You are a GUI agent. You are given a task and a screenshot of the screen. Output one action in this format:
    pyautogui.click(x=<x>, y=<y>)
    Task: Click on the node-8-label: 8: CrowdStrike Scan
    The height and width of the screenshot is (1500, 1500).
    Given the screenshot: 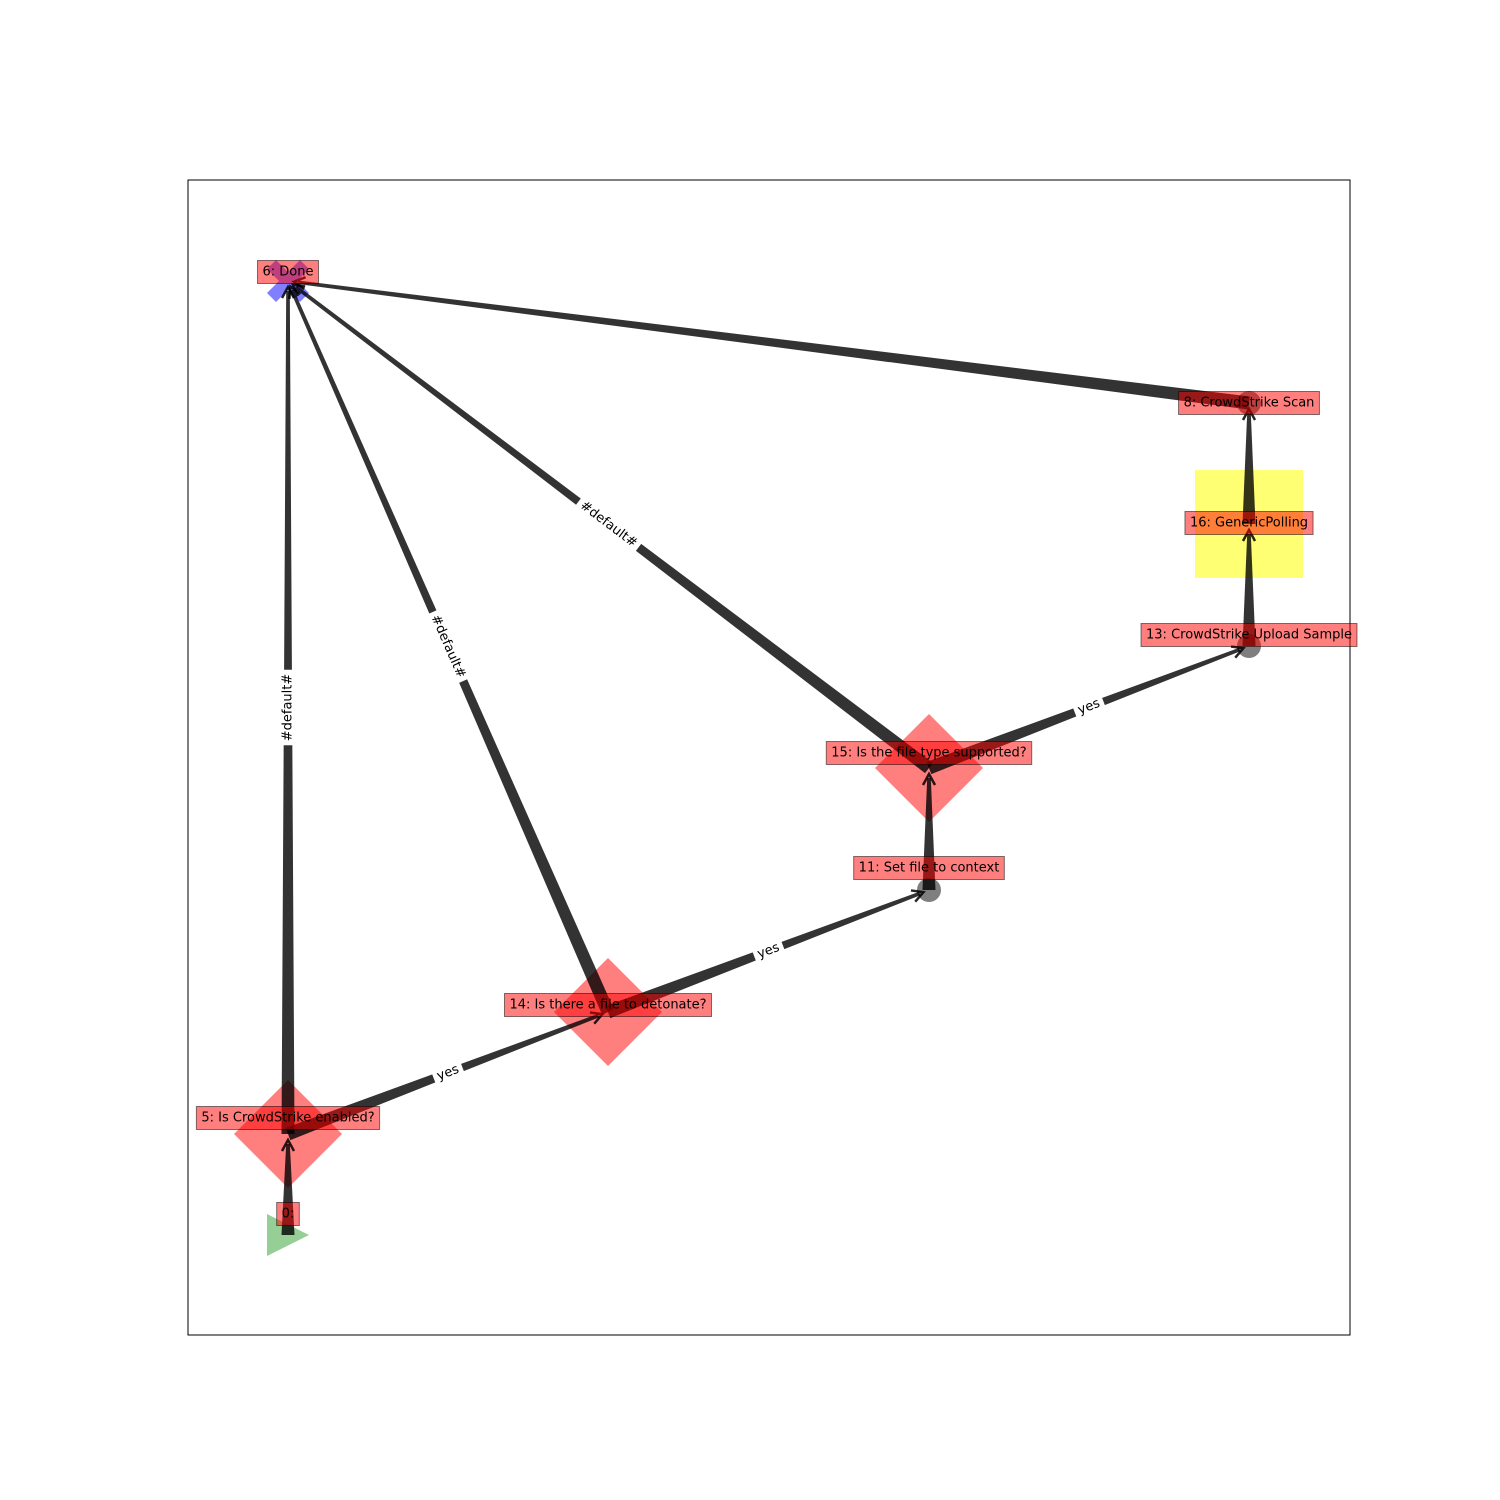 What is the action you would take?
    pyautogui.click(x=1249, y=403)
    